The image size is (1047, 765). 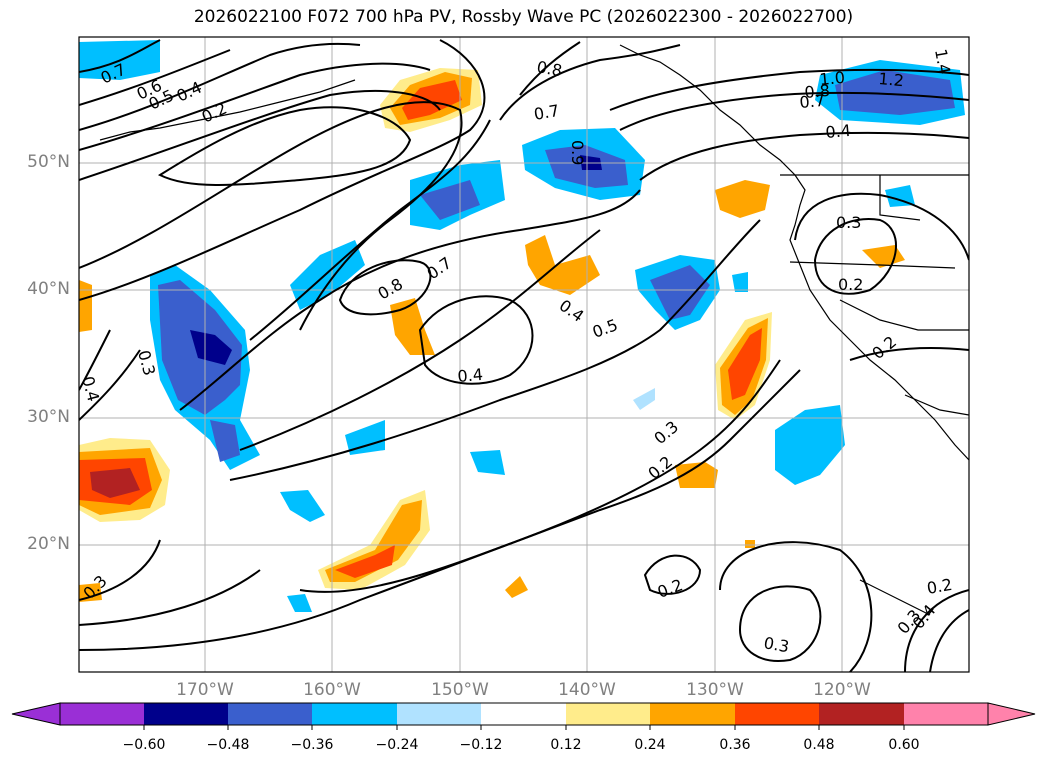 What do you see at coordinates (48, 417) in the screenshot?
I see `lat-label-30n: 30°N` at bounding box center [48, 417].